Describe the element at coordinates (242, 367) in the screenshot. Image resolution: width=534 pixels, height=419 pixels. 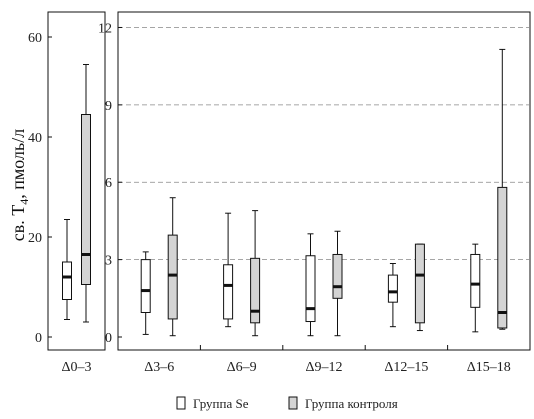
I see `x-category-label: Δ6–9` at that location.